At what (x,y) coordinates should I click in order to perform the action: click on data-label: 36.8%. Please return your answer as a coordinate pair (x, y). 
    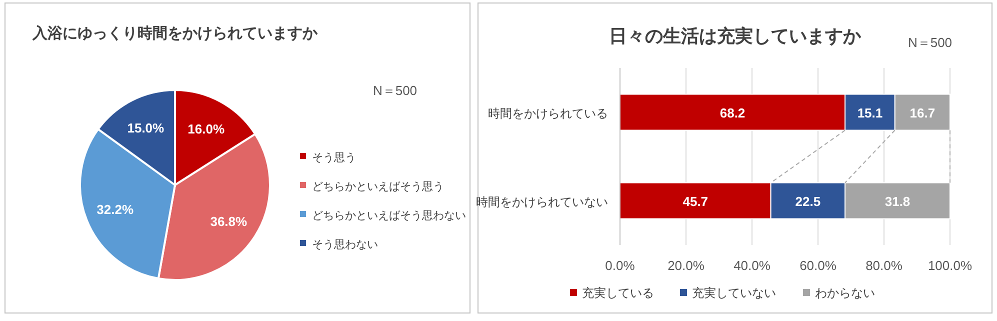
    Looking at the image, I should click on (229, 221).